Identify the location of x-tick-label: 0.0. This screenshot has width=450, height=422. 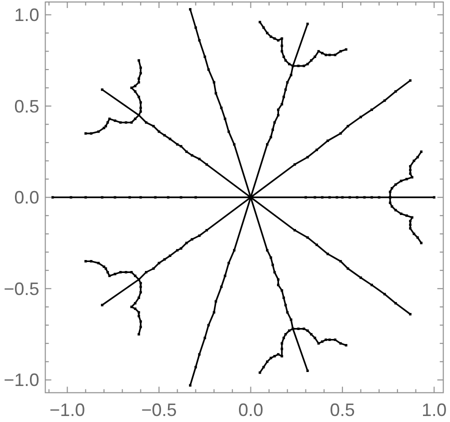
(251, 410).